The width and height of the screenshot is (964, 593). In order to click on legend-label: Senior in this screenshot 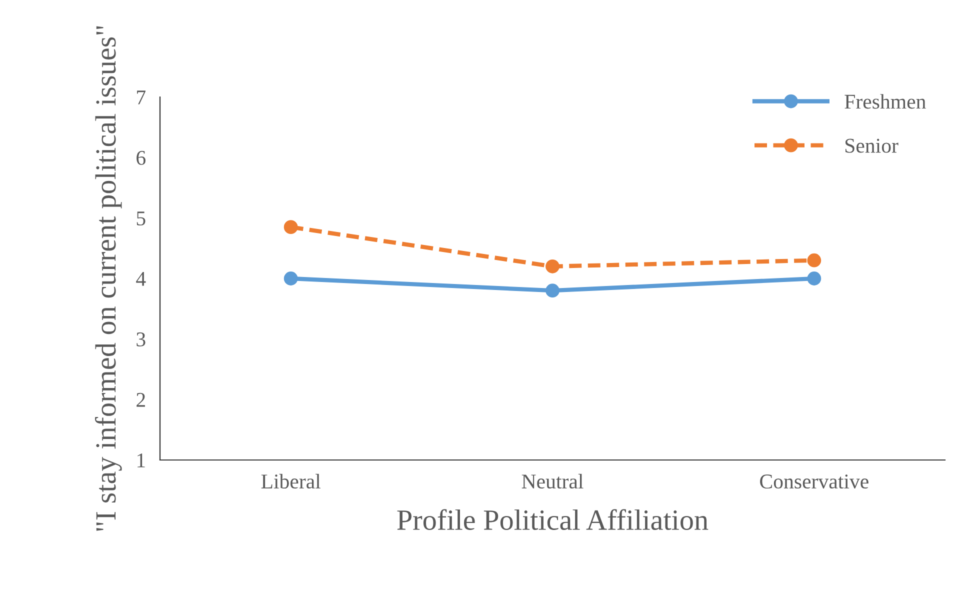, I will do `click(871, 145)`.